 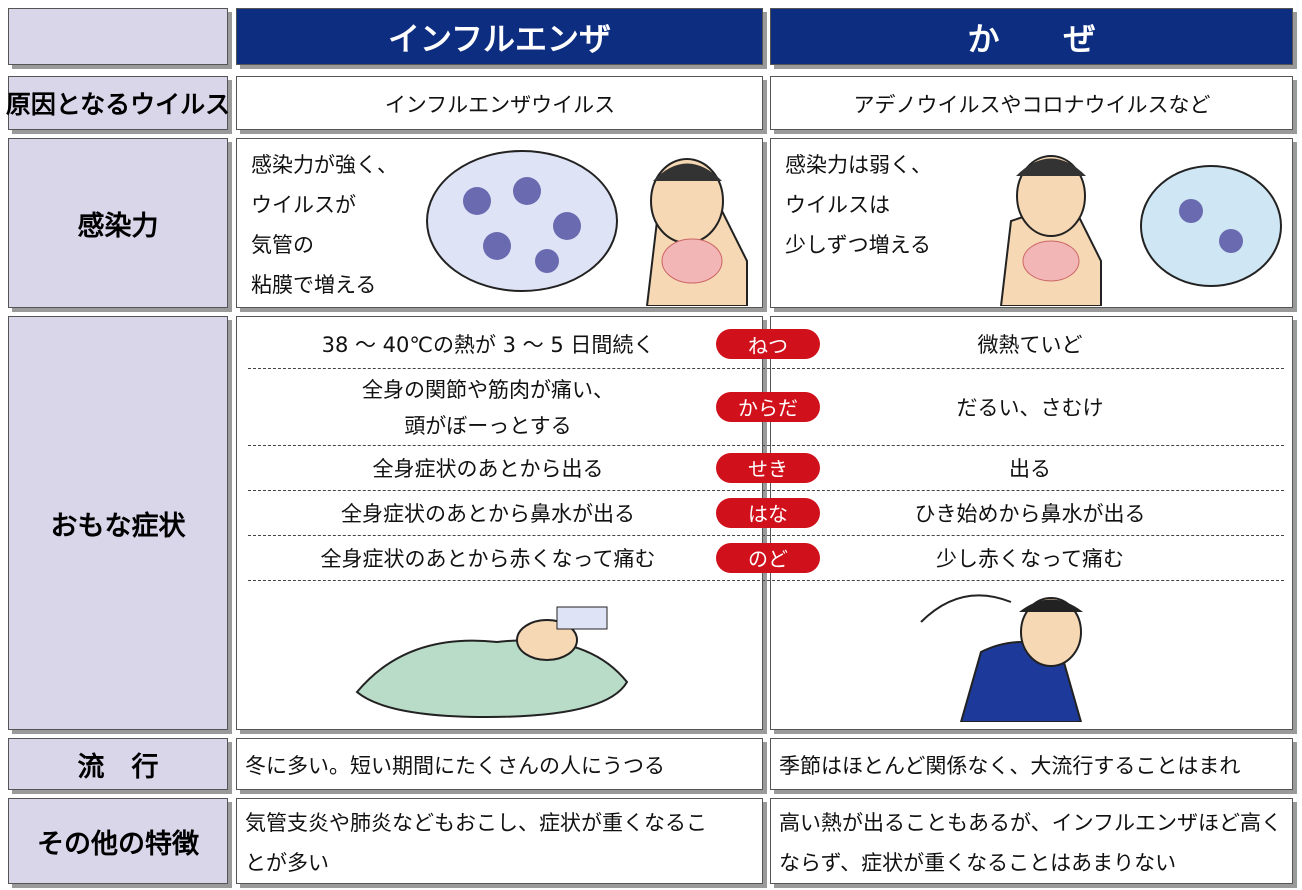 What do you see at coordinates (314, 285) in the screenshot?
I see `cell-text: 粘膜で増える` at bounding box center [314, 285].